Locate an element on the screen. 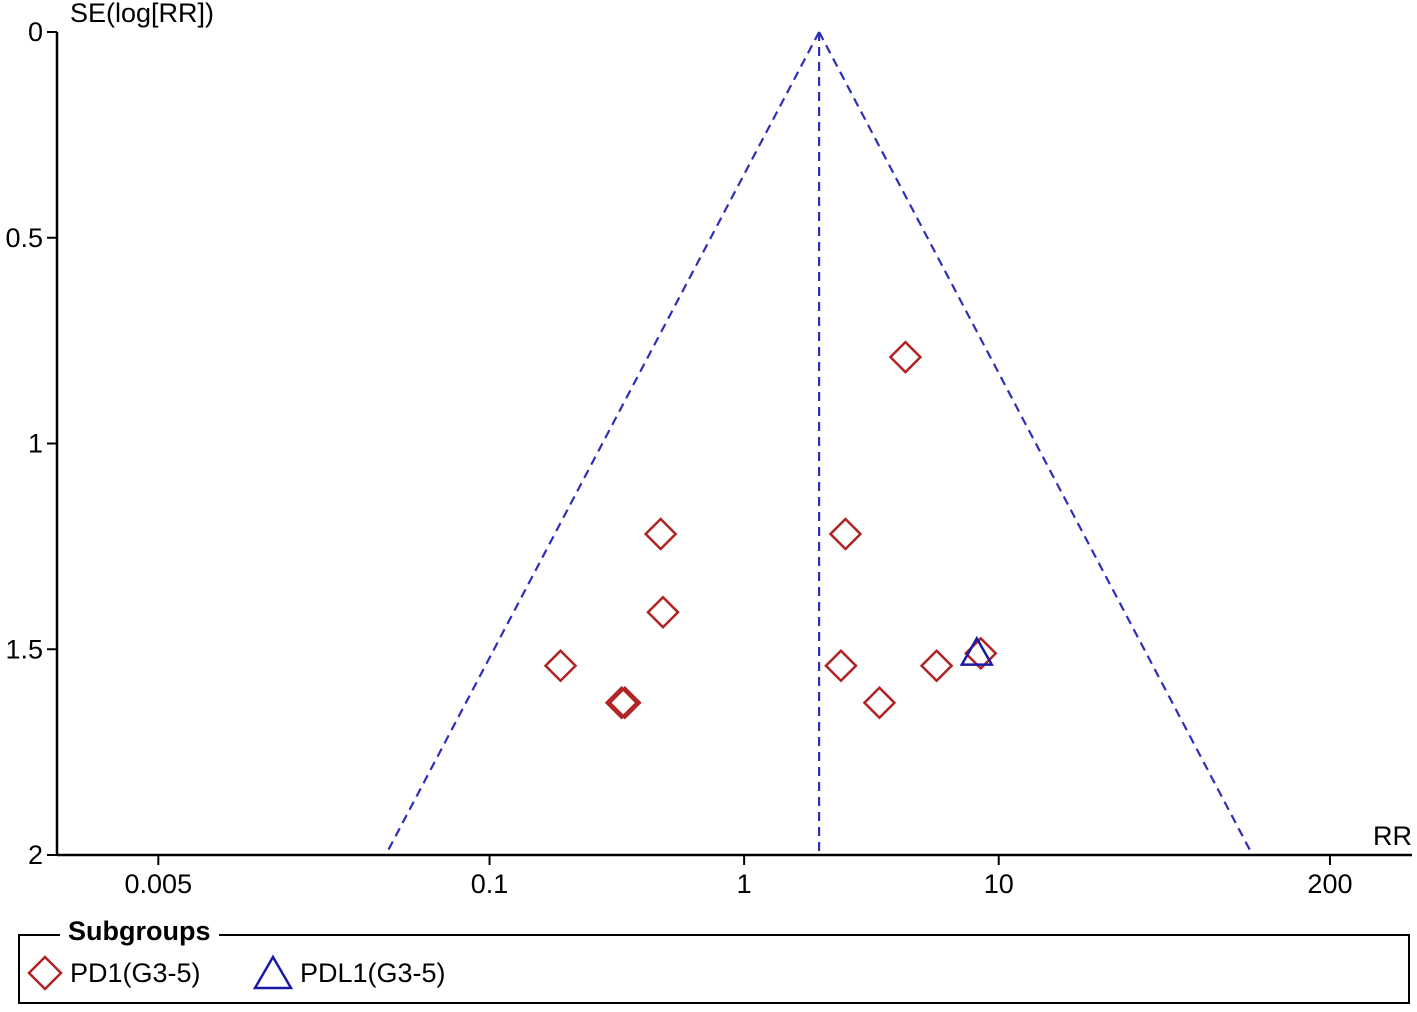 This screenshot has width=1417, height=1012. y-tick-label: 0 is located at coordinates (35, 32).